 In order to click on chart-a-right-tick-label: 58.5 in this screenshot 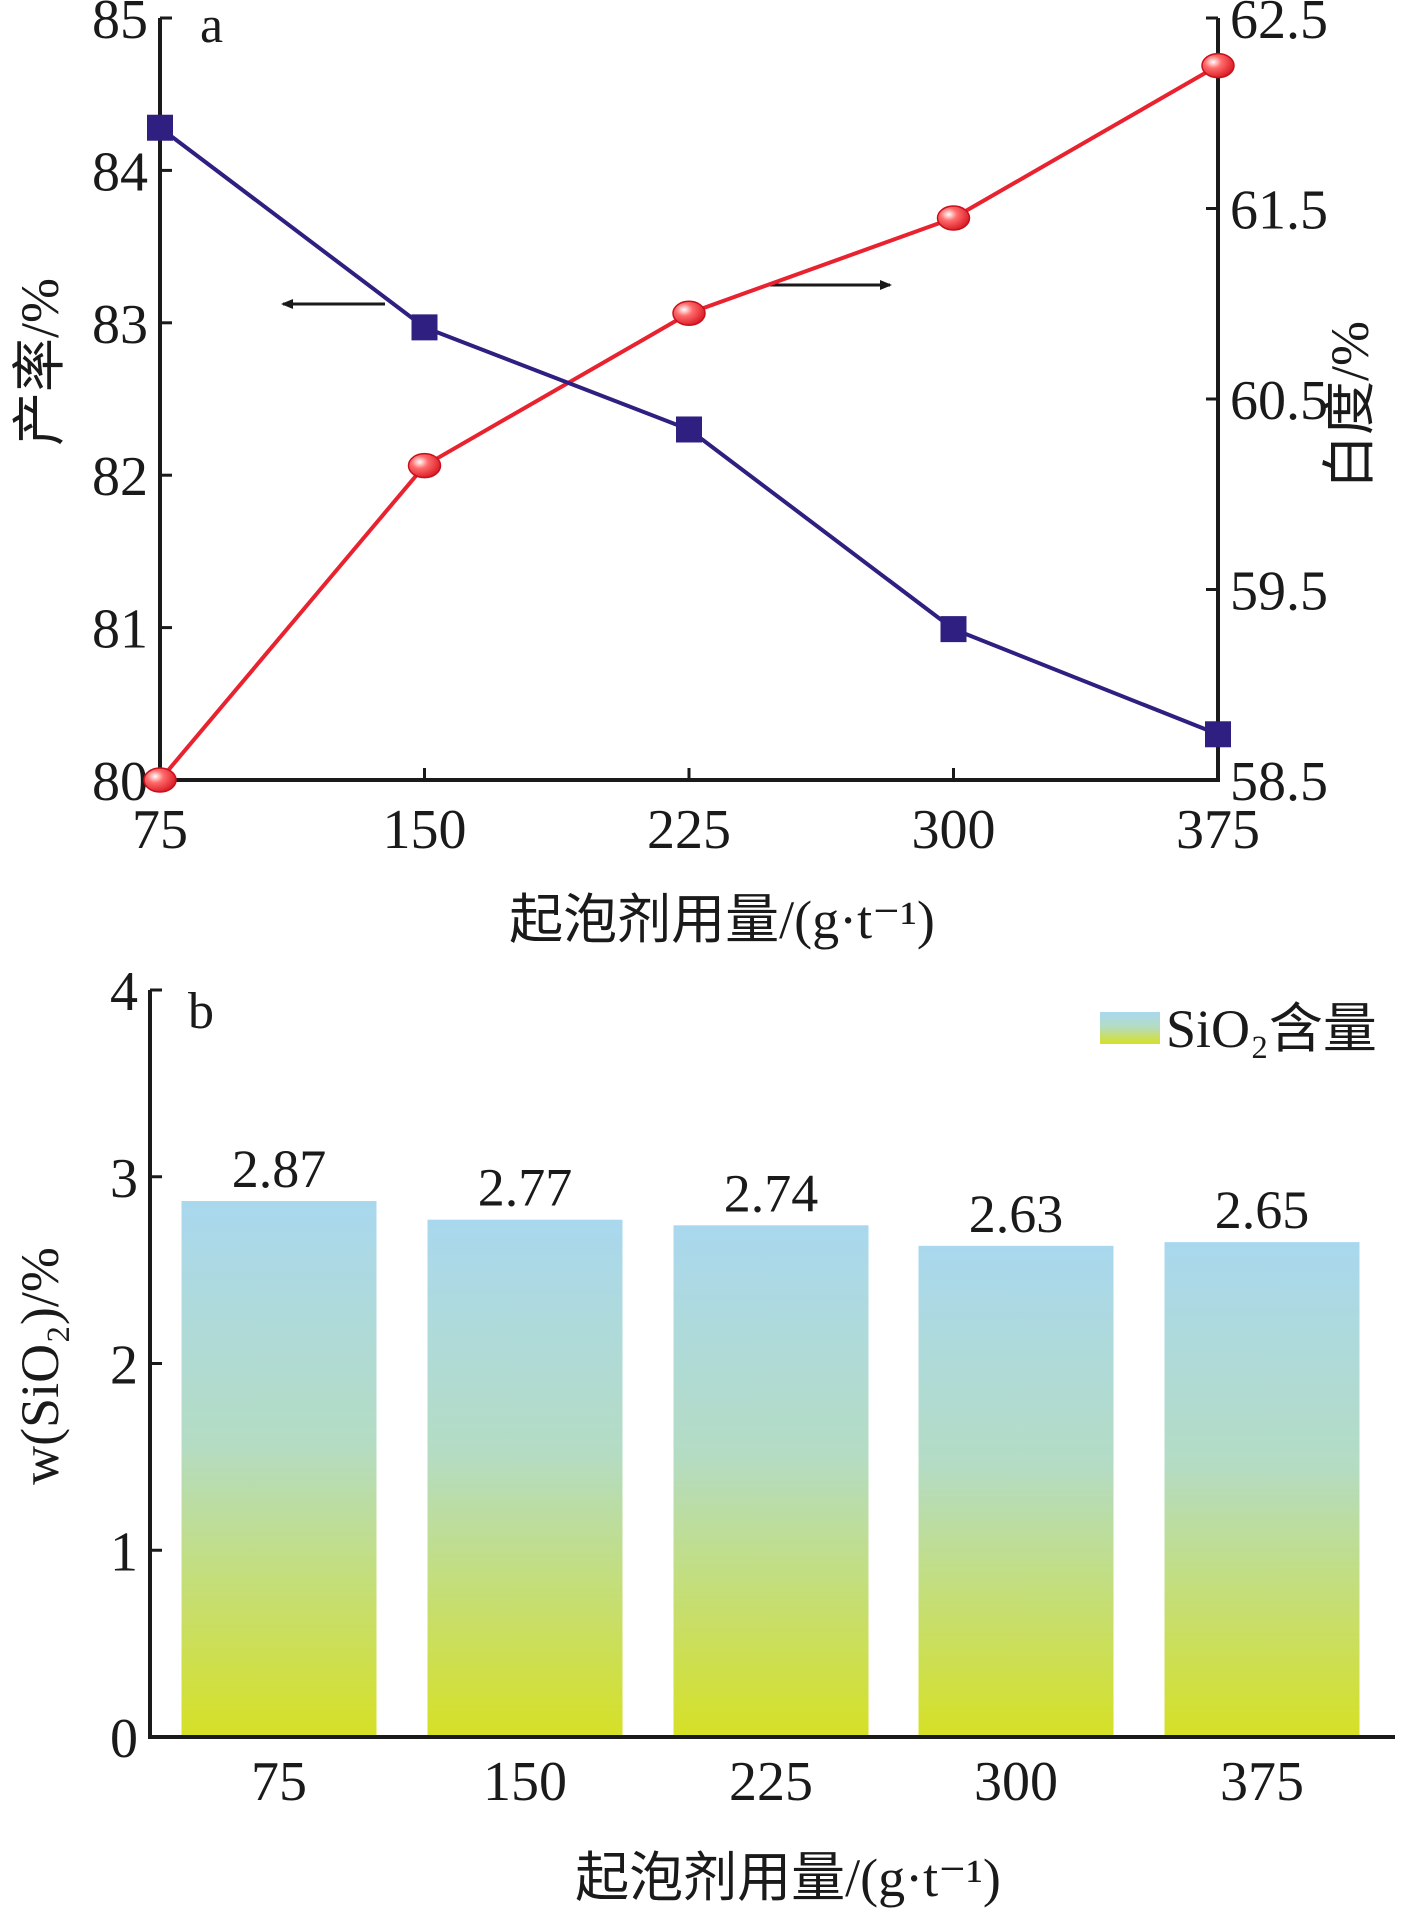, I will do `click(1279, 782)`.